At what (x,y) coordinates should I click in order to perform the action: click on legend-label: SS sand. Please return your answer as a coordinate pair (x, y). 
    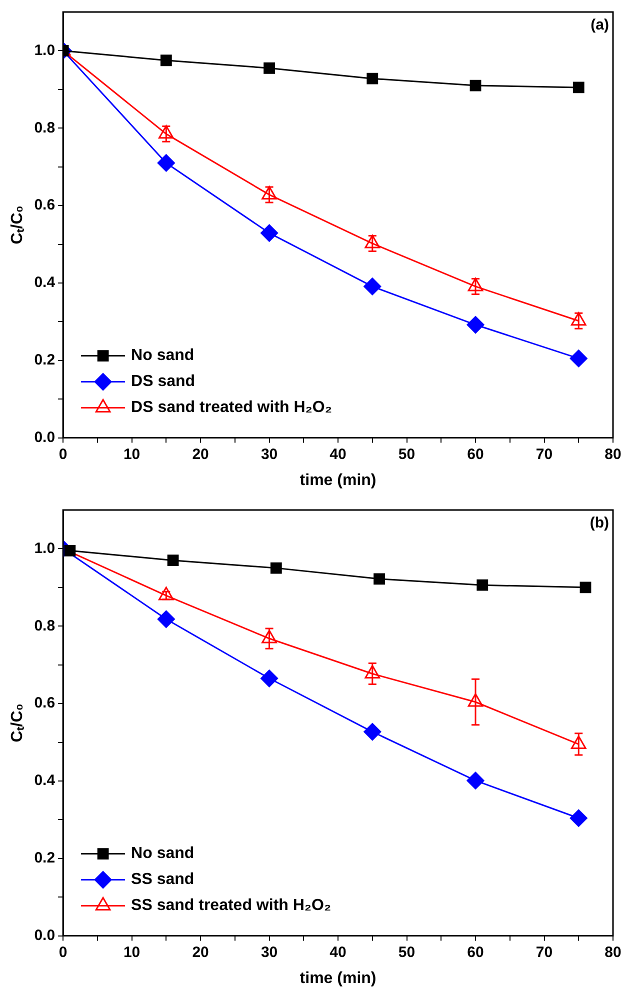
    Looking at the image, I should click on (162, 879).